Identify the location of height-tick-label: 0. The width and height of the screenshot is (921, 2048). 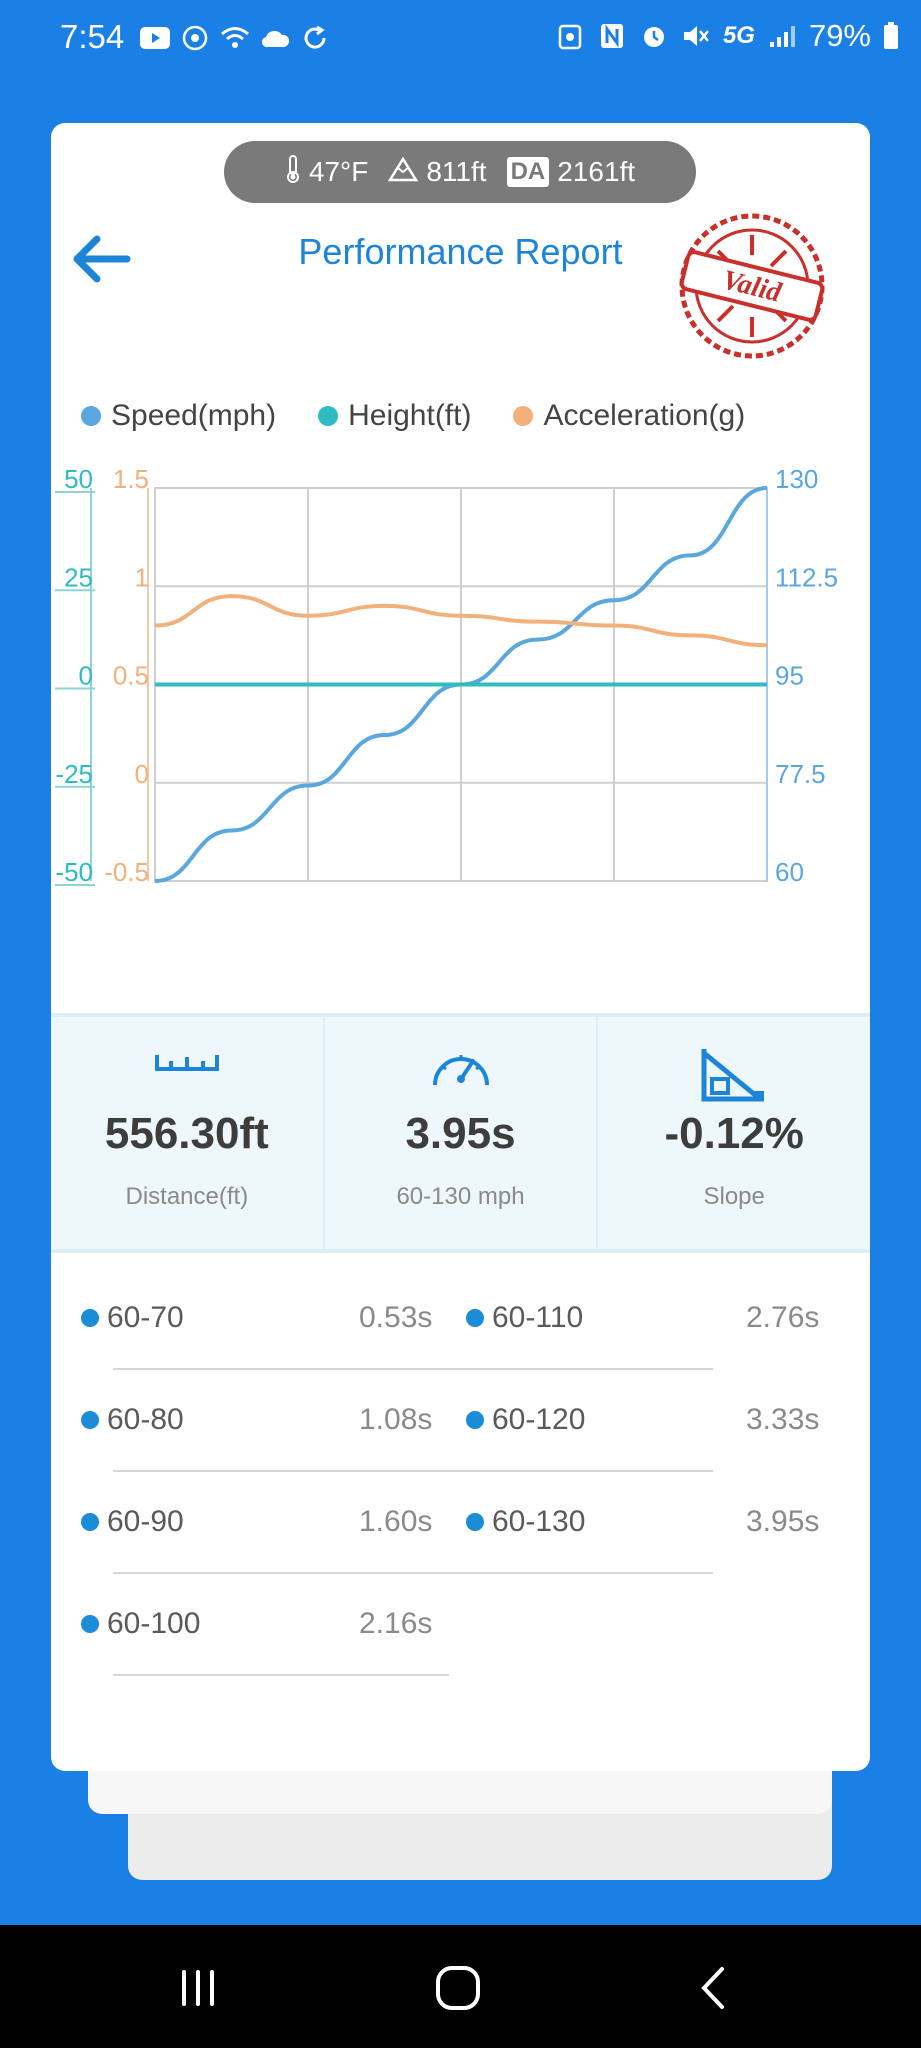
(86, 676).